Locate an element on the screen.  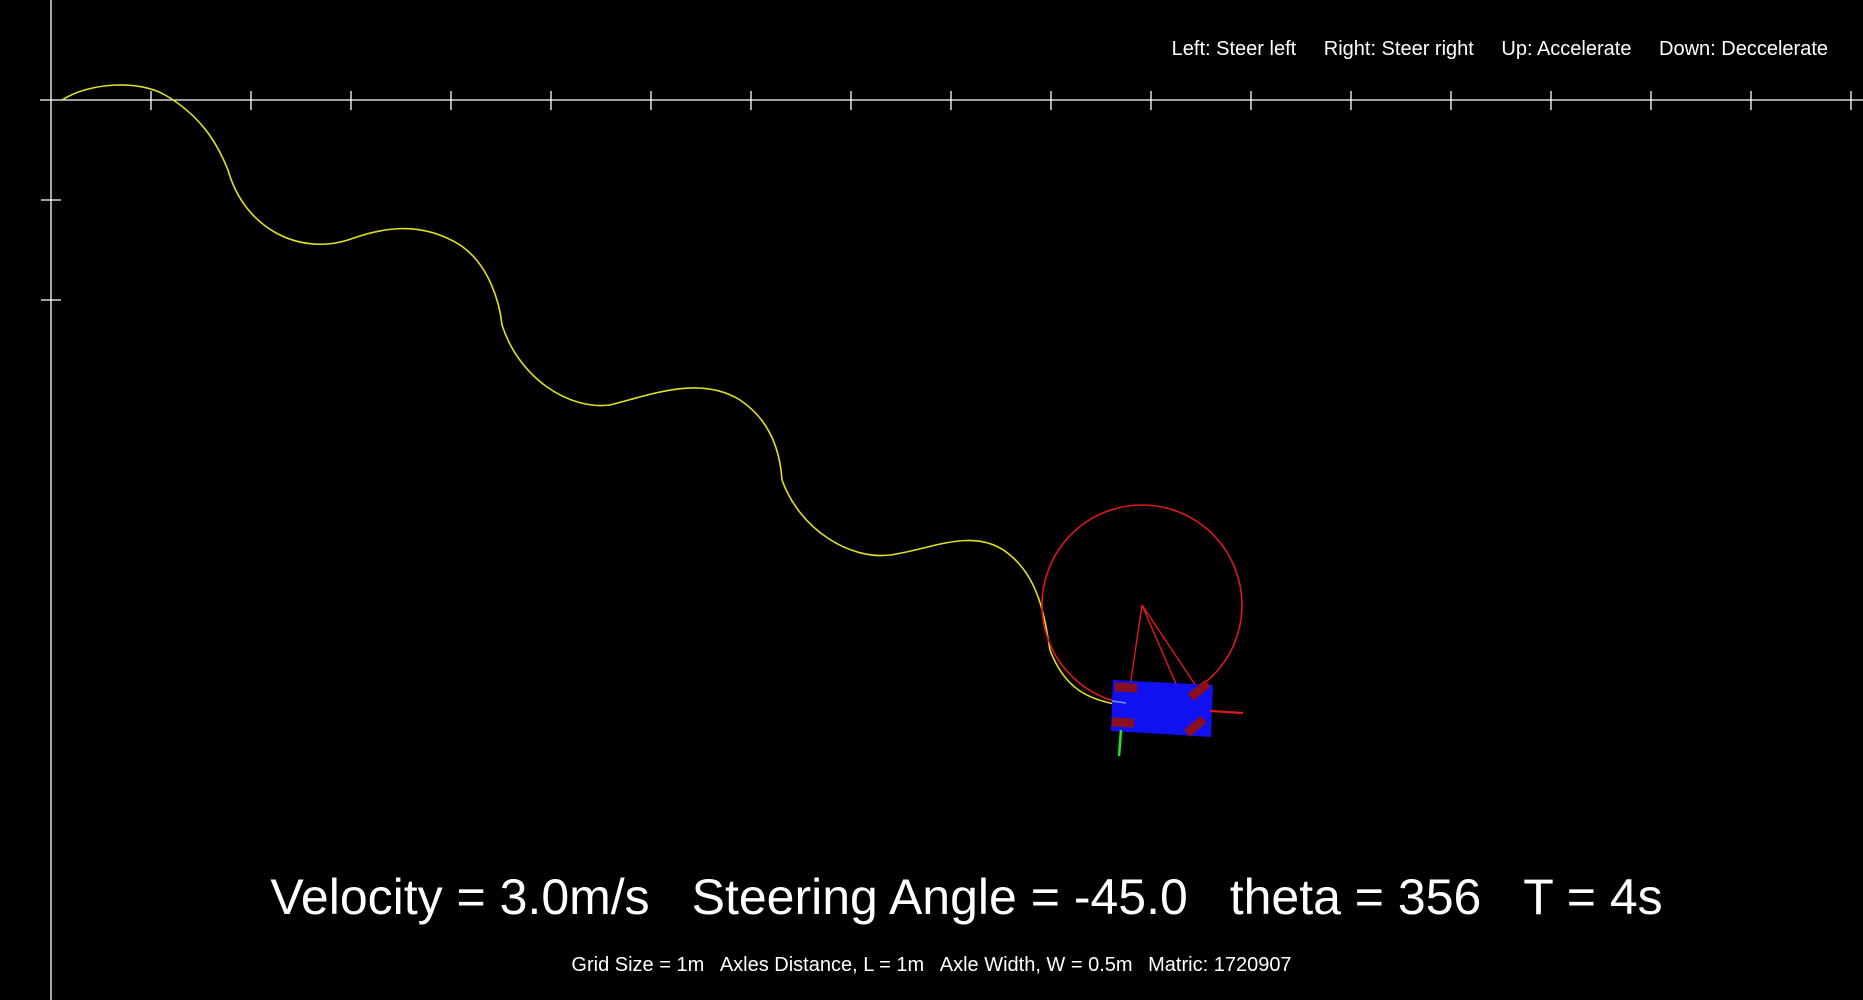
control-up-label: Up: Accelerate is located at coordinates (1566, 49).